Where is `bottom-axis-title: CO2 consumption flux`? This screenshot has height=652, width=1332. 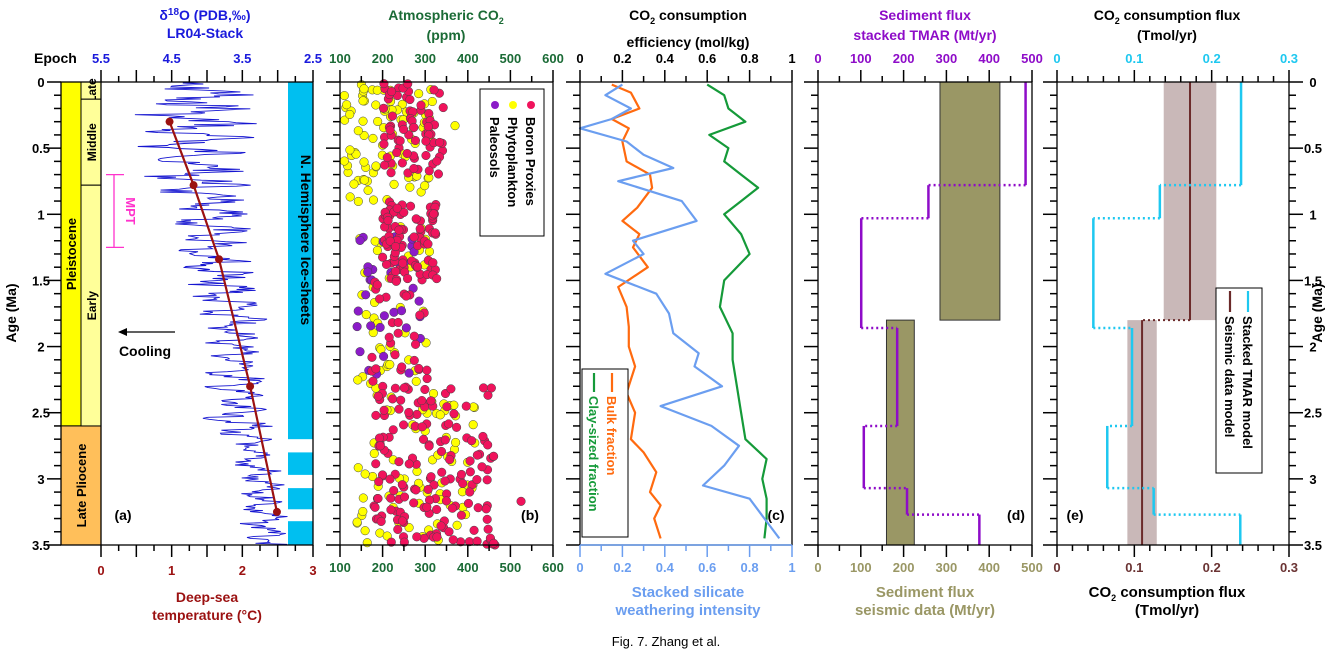
bottom-axis-title: CO2 consumption flux is located at coordinates (1167, 593).